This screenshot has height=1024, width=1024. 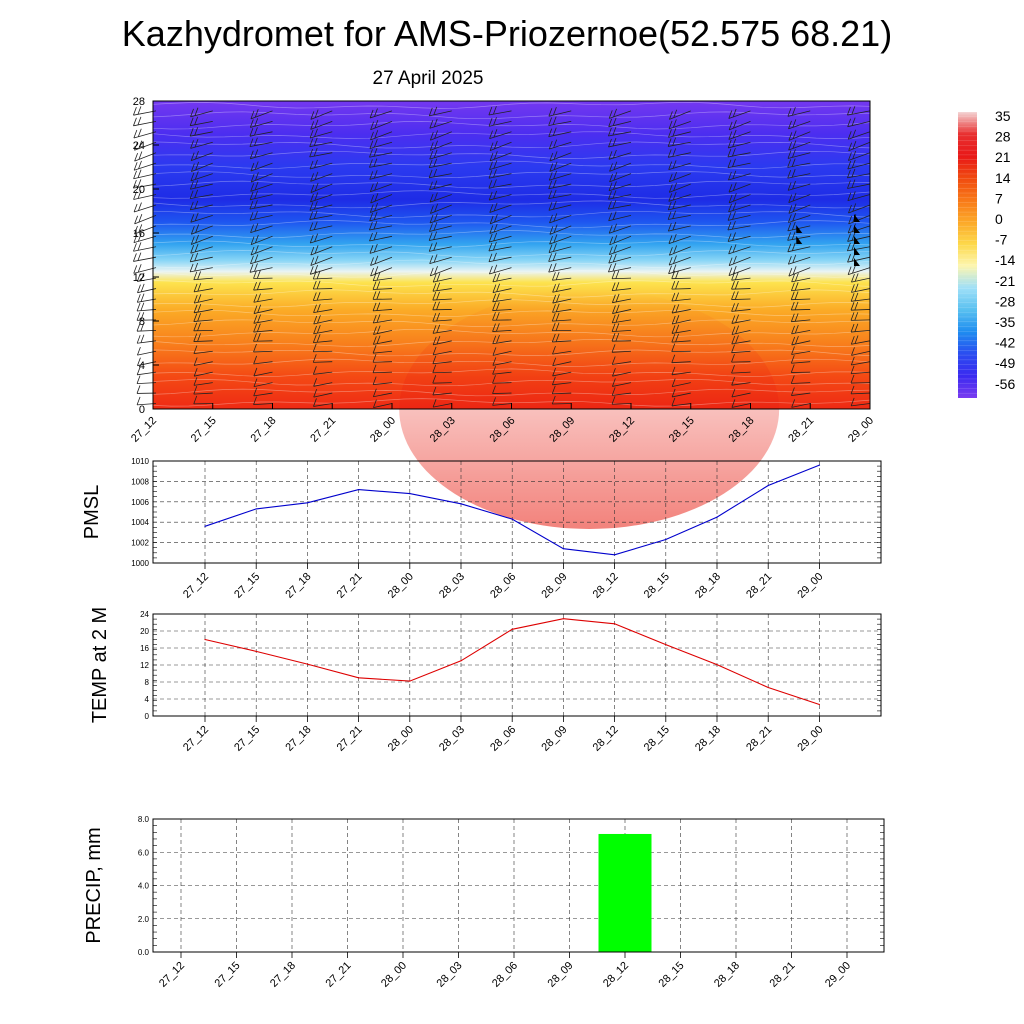 What do you see at coordinates (139, 102) in the screenshot?
I see `y-tick-label: 28` at bounding box center [139, 102].